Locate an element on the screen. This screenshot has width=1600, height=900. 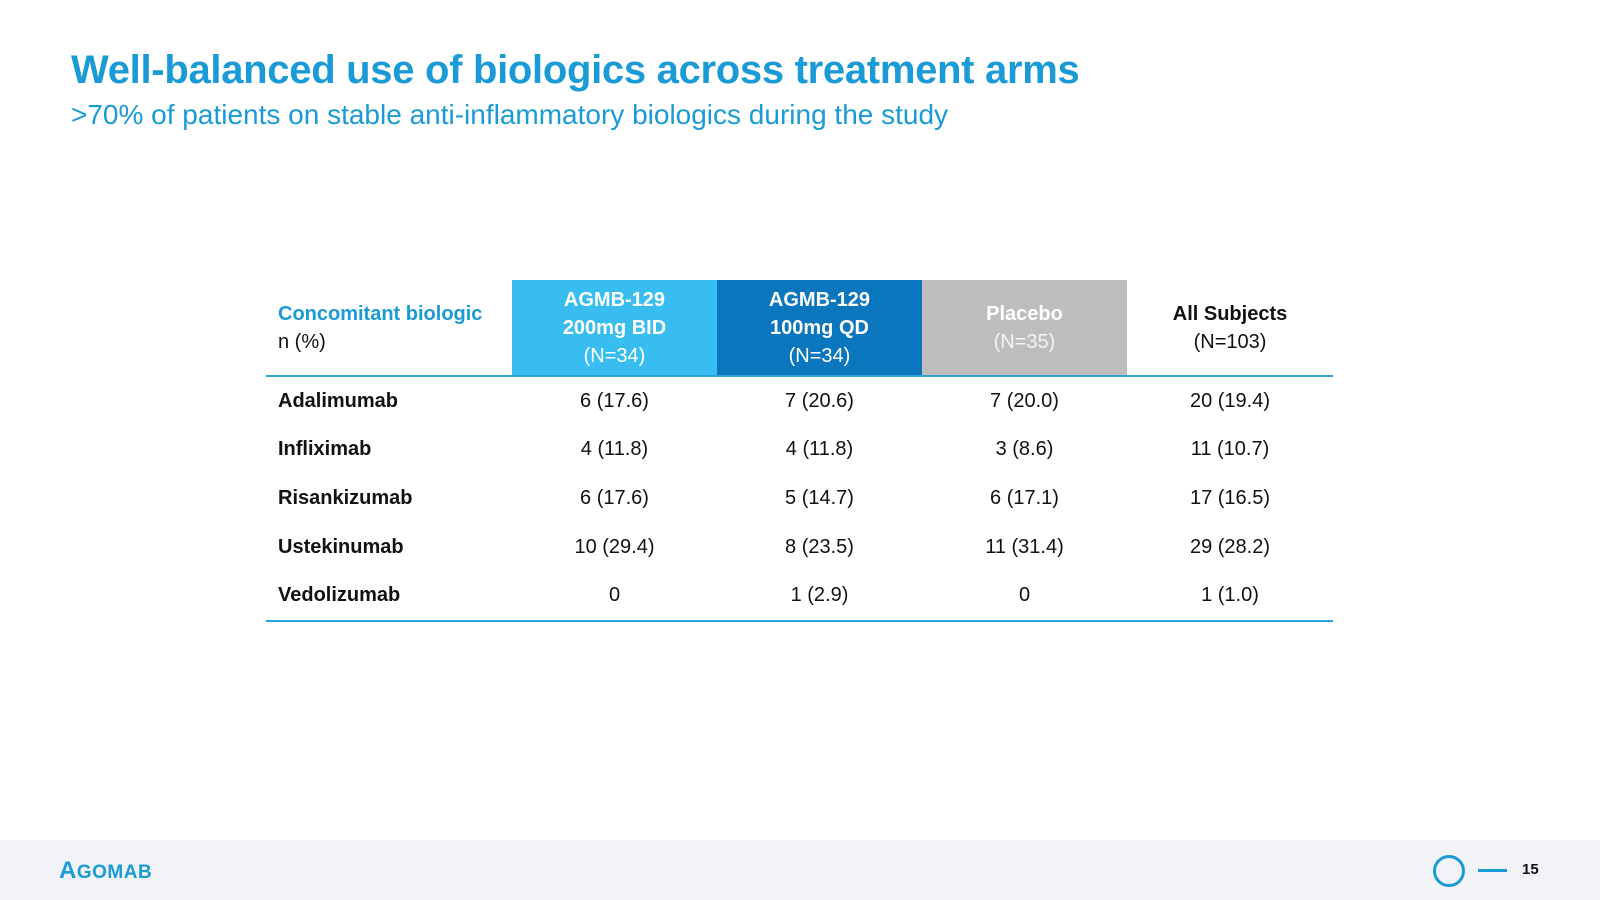
cell-all-subjects: 17 (16.5) is located at coordinates (1230, 497).